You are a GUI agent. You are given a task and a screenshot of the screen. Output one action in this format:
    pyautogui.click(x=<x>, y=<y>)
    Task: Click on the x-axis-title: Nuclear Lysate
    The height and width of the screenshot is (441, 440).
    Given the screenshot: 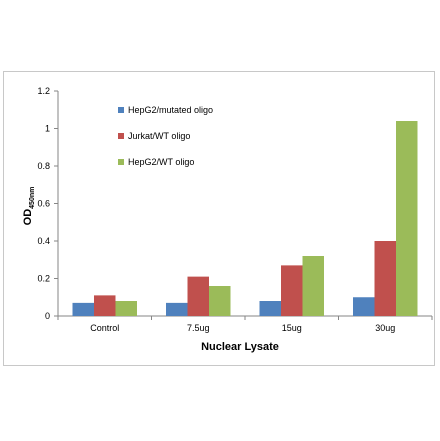 What is the action you would take?
    pyautogui.click(x=240, y=347)
    